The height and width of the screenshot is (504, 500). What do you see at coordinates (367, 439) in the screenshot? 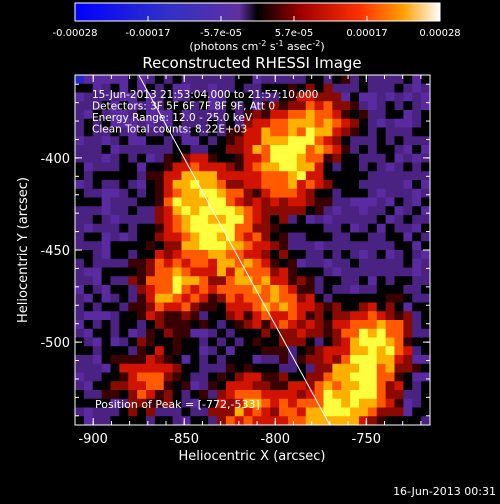
I see `x-tick-label: -750` at bounding box center [367, 439].